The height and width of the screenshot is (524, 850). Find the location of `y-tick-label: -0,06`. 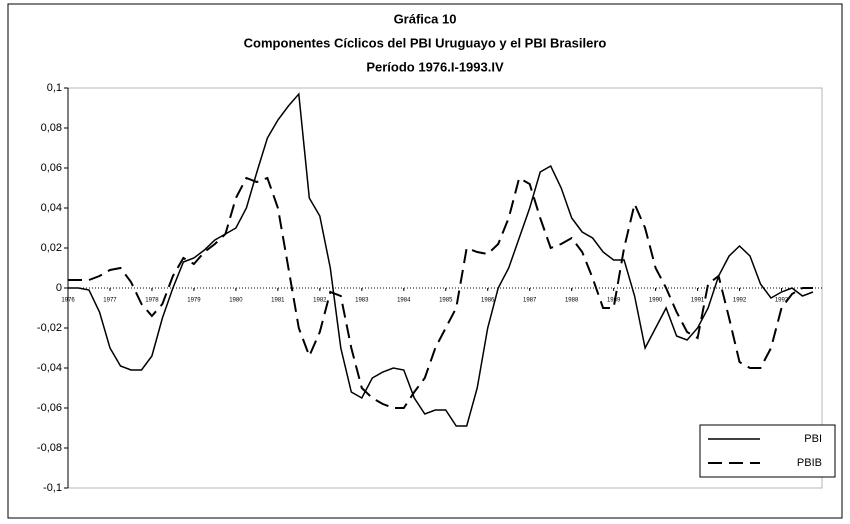

y-tick-label: -0,06 is located at coordinates (49, 408).